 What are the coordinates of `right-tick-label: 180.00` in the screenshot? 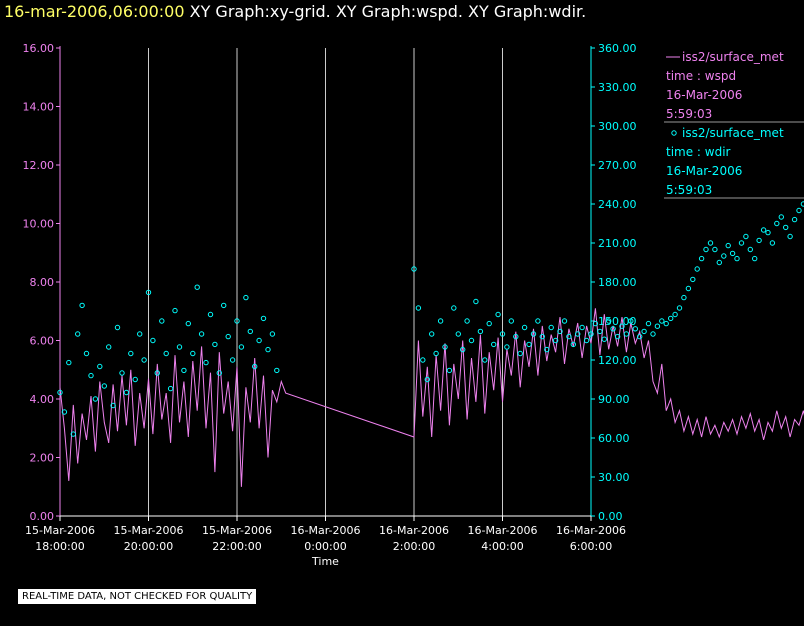 It's located at (617, 282).